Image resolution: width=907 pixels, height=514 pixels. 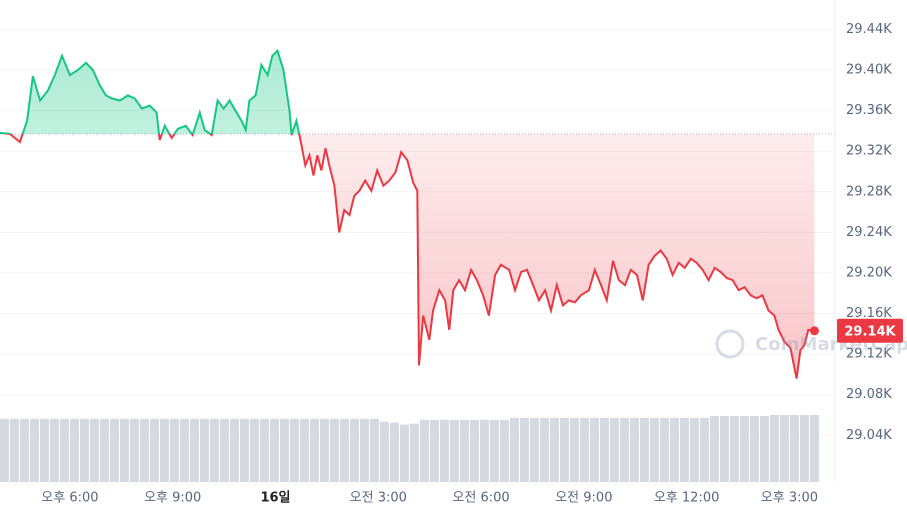 I want to click on y-tick-label: 29.24K, so click(x=869, y=232).